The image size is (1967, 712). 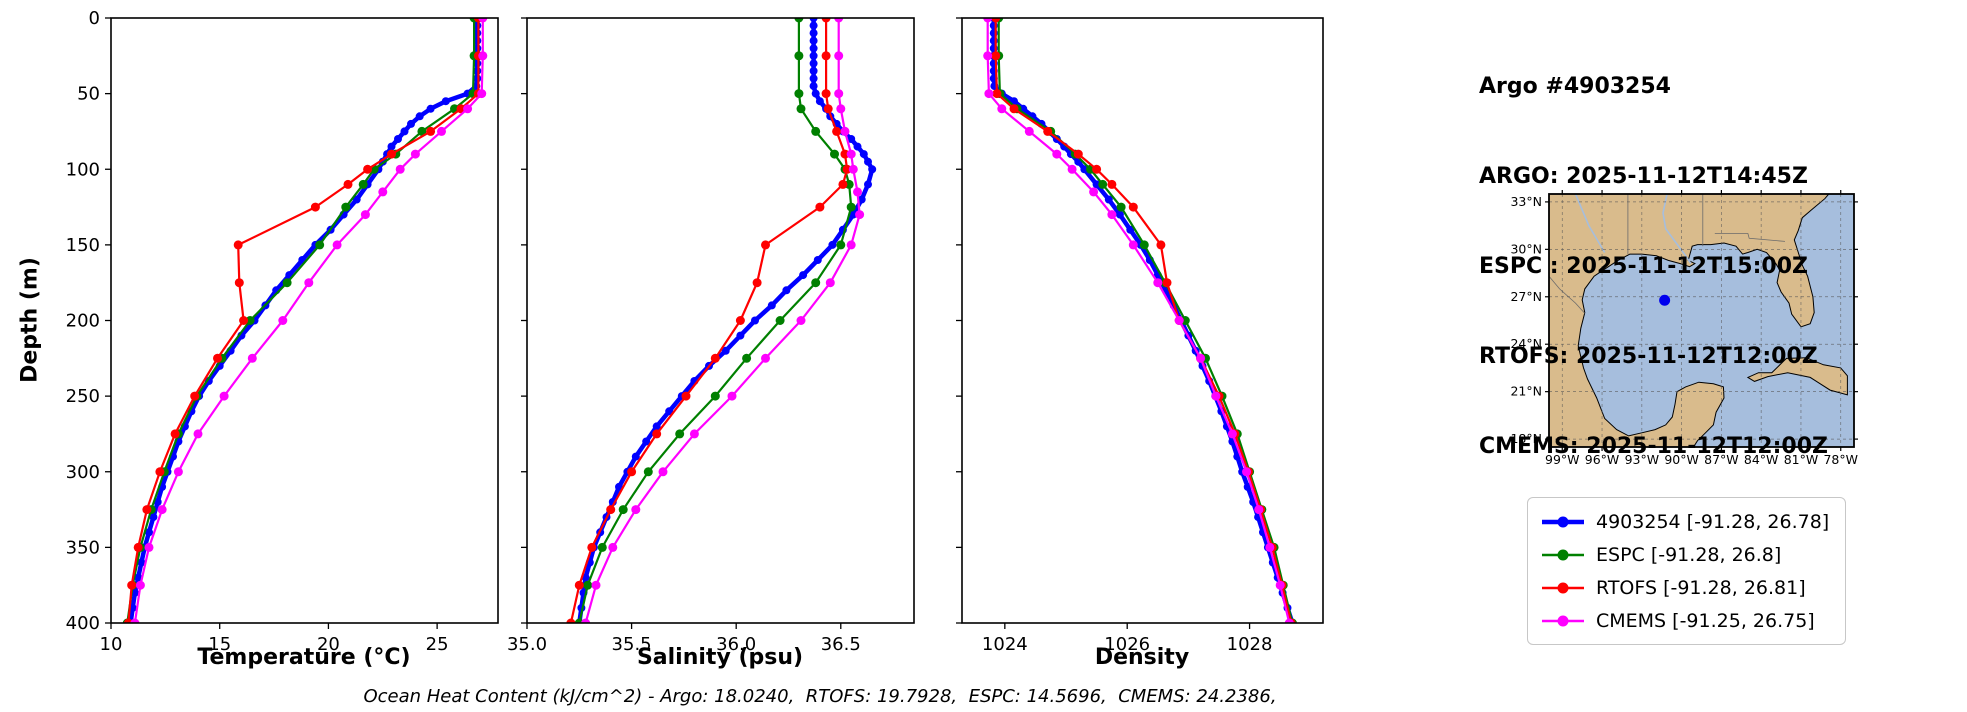 What do you see at coordinates (1713, 521) in the screenshot?
I see `legend-label: 4903254 [-91.28, 26.78]` at bounding box center [1713, 521].